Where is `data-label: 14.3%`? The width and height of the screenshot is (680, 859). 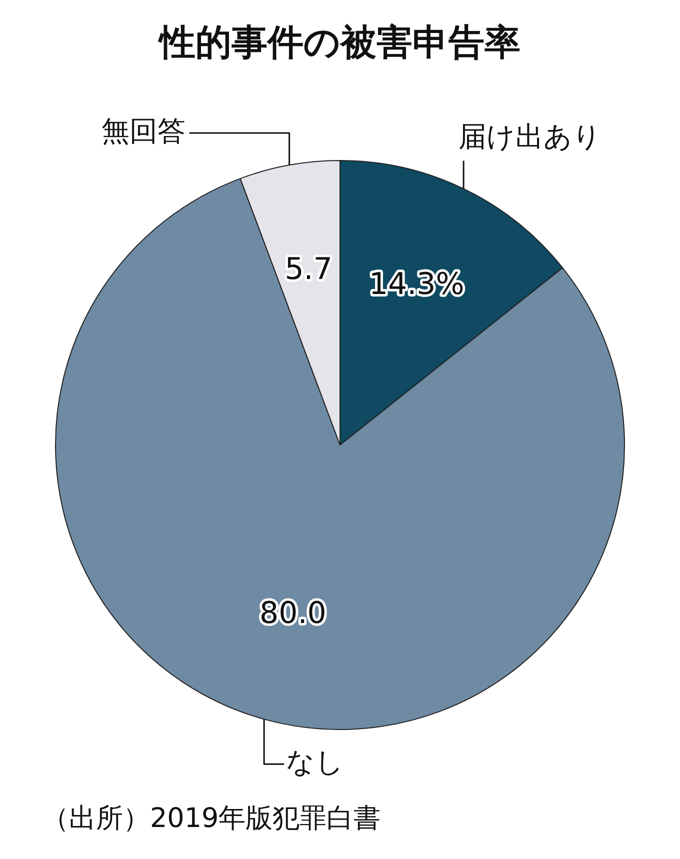 data-label: 14.3% is located at coordinates (416, 284).